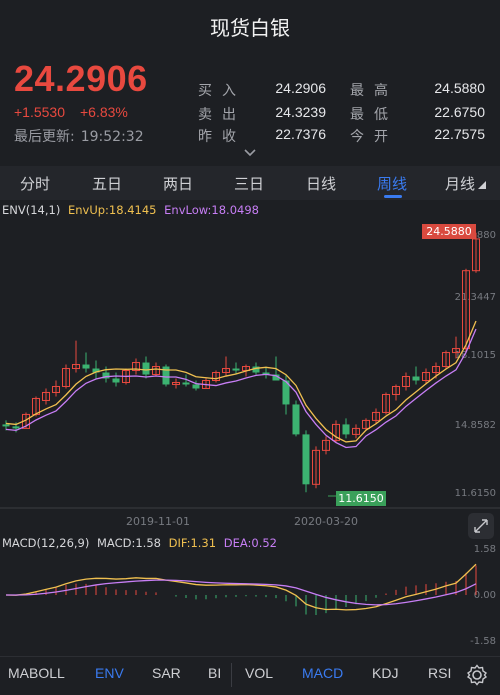 This screenshot has width=500, height=695. I want to click on prev-close-value: 22.7376, so click(300, 134).